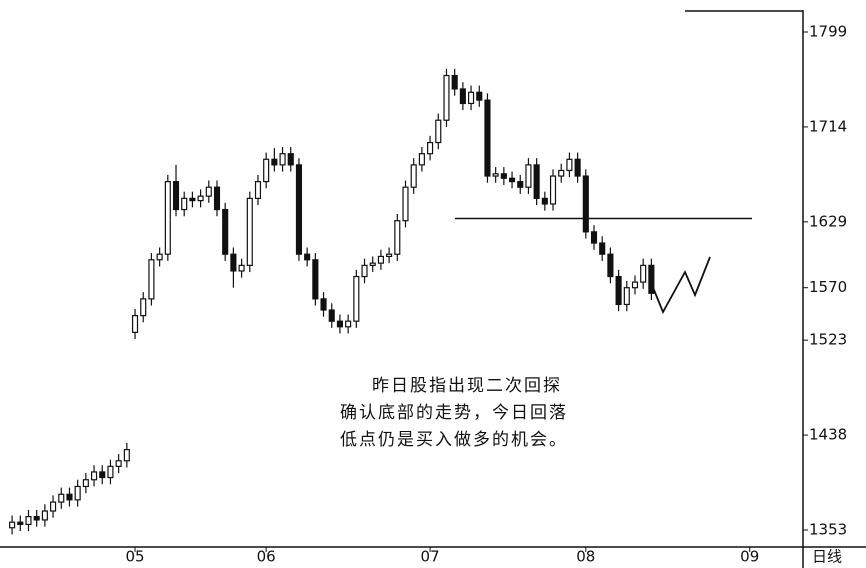  What do you see at coordinates (134, 557) in the screenshot?
I see `x-tick-label: 05` at bounding box center [134, 557].